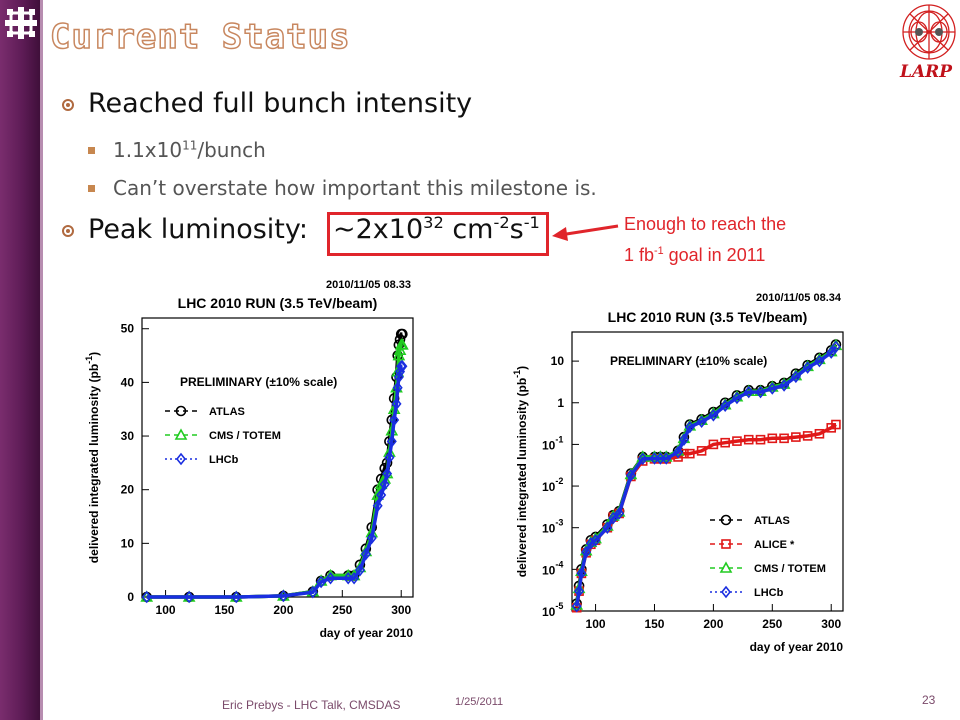  Describe the element at coordinates (200, 37) in the screenshot. I see `slide-title: Current Status` at that location.